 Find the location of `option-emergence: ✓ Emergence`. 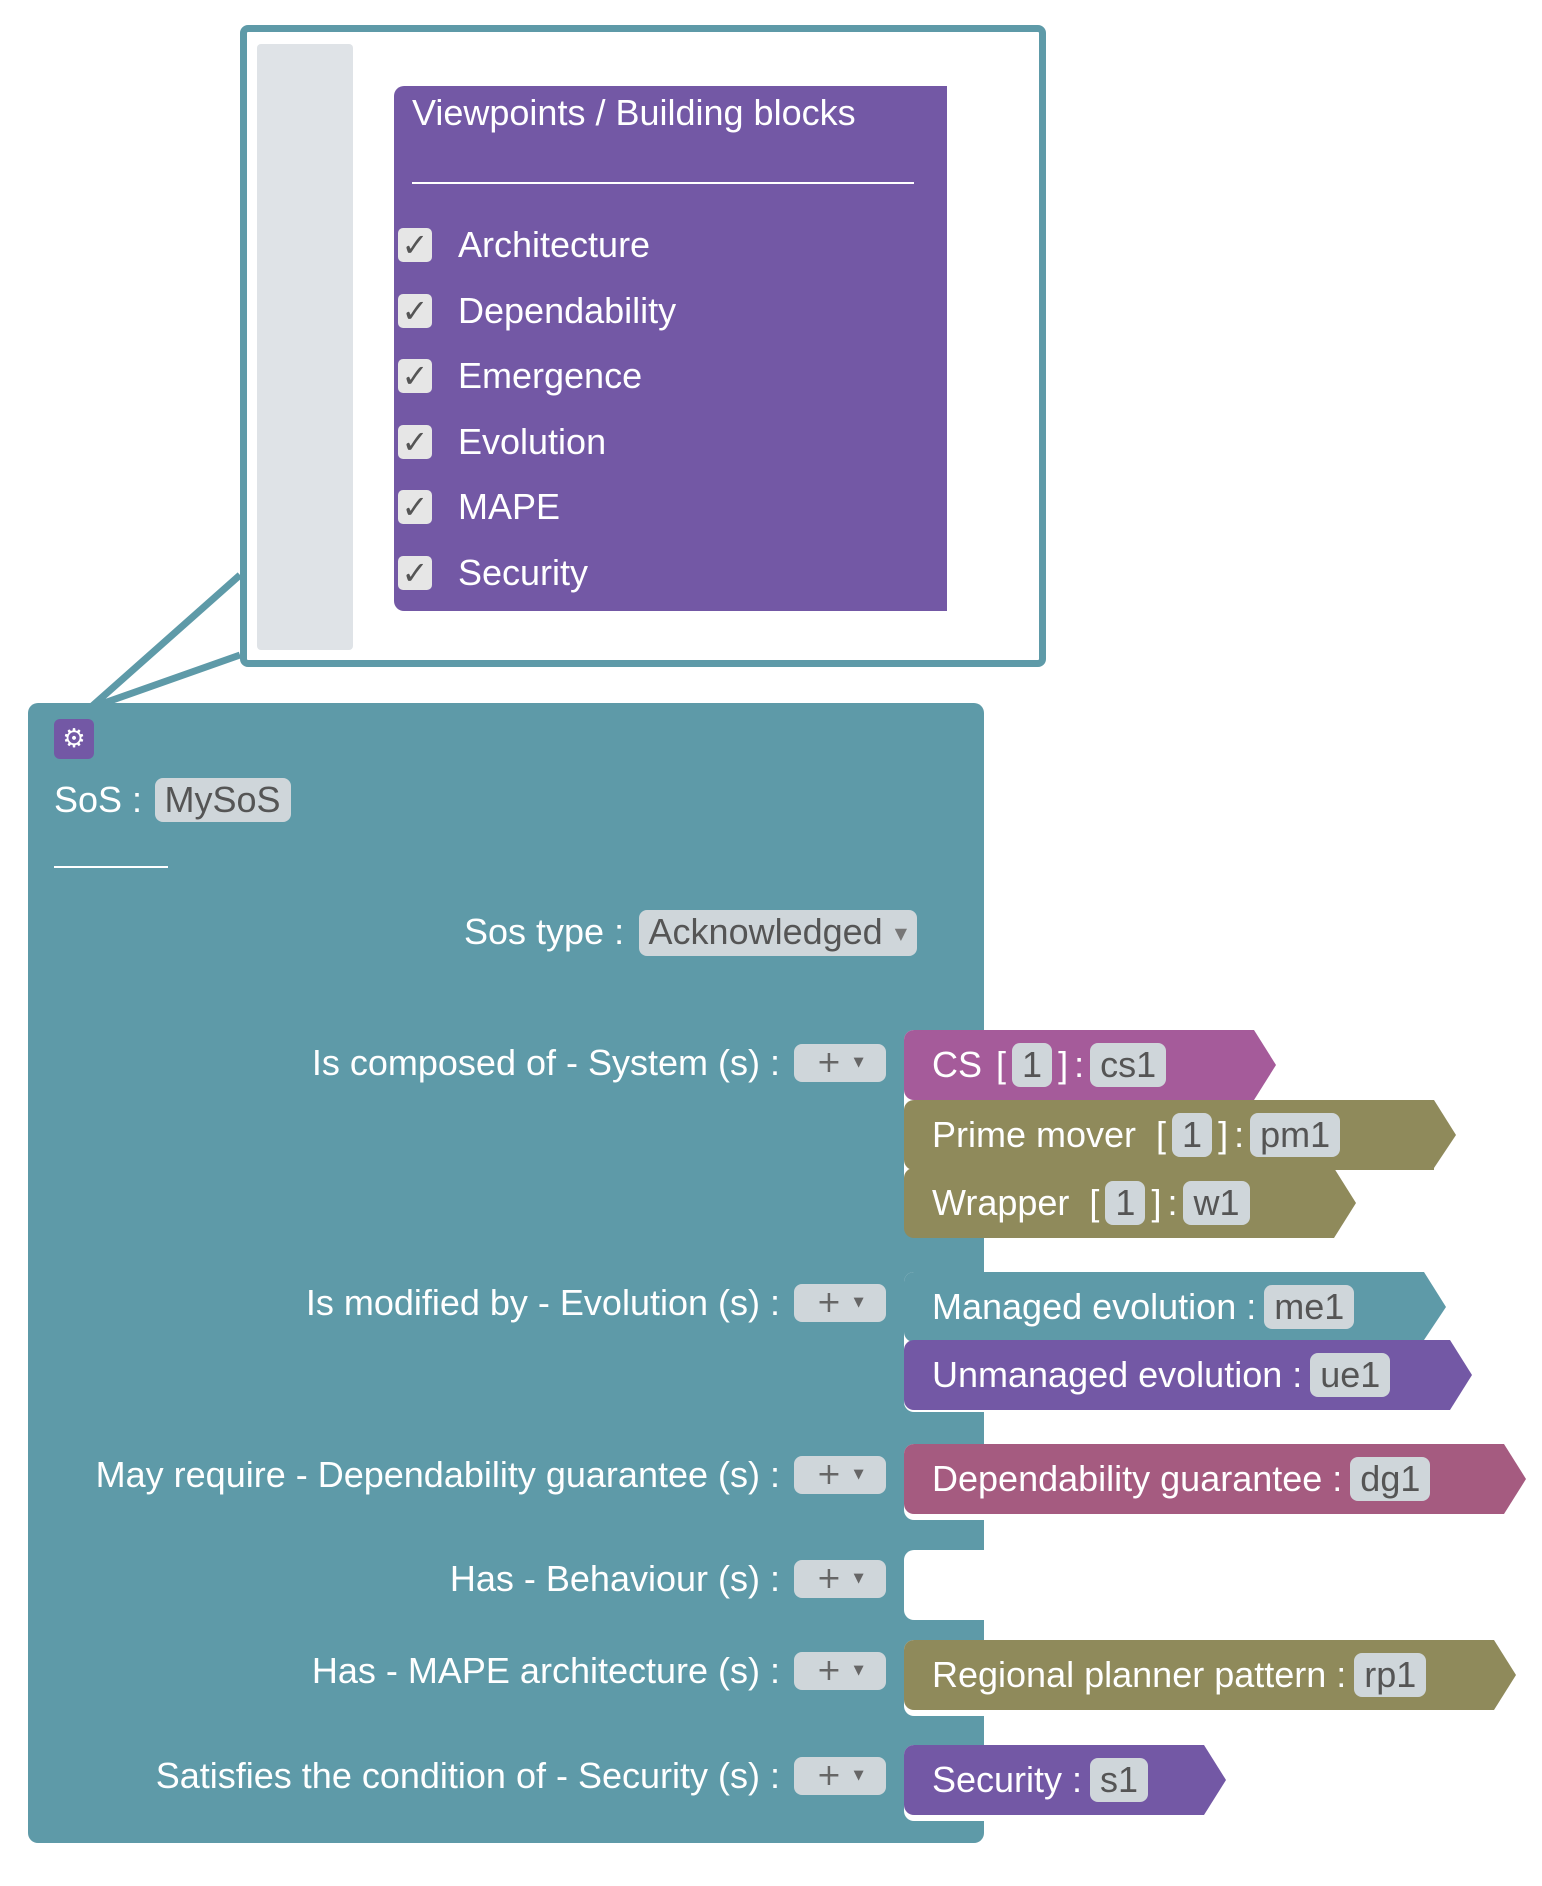

option-emergence: ✓ Emergence is located at coordinates (520, 376).